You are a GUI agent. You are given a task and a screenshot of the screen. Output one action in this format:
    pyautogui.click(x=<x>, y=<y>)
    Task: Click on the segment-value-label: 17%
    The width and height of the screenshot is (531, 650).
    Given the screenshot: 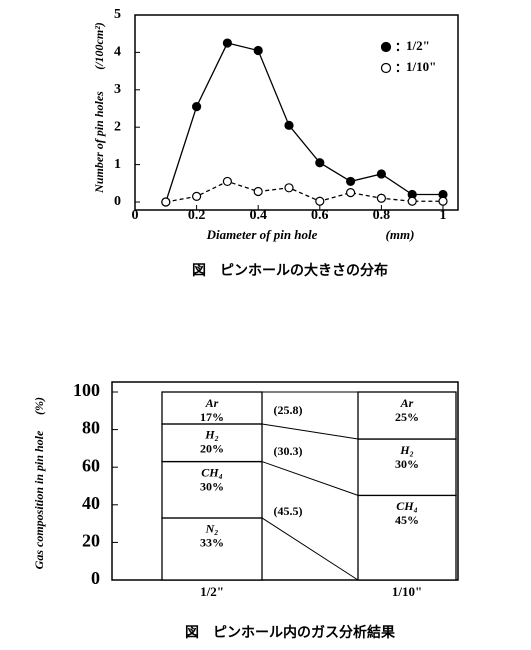 What is the action you would take?
    pyautogui.click(x=212, y=417)
    